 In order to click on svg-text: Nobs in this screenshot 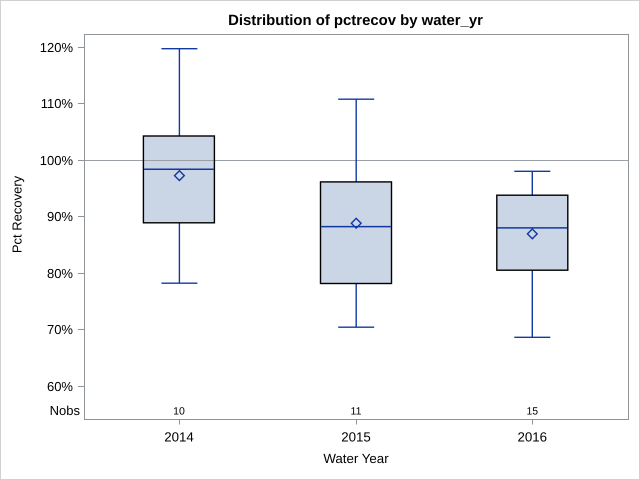, I will do `click(65, 410)`.